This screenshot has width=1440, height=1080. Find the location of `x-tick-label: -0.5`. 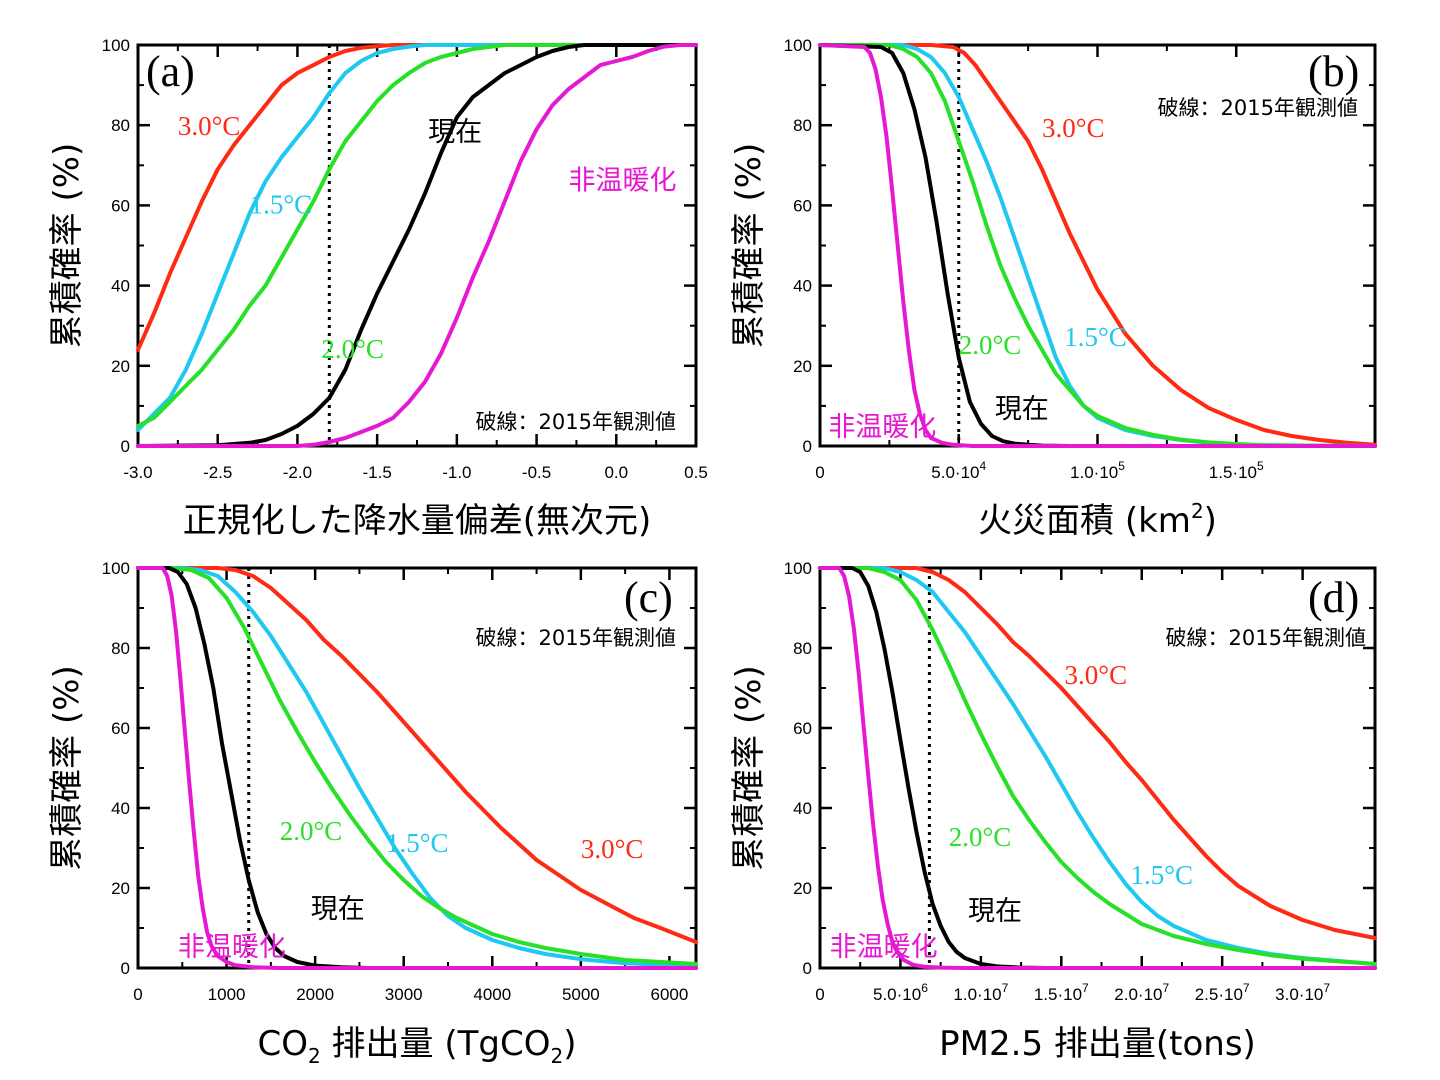

x-tick-label: -0.5 is located at coordinates (536, 472).